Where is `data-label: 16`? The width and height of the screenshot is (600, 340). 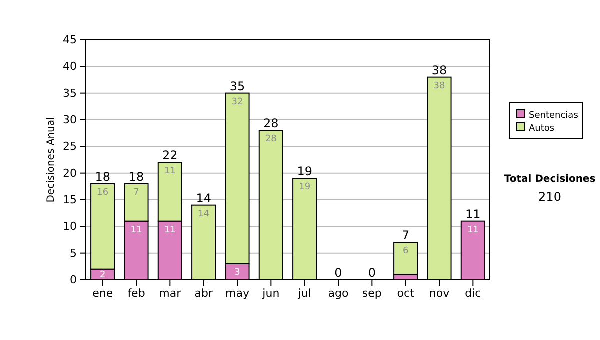
data-label: 16 is located at coordinates (103, 193).